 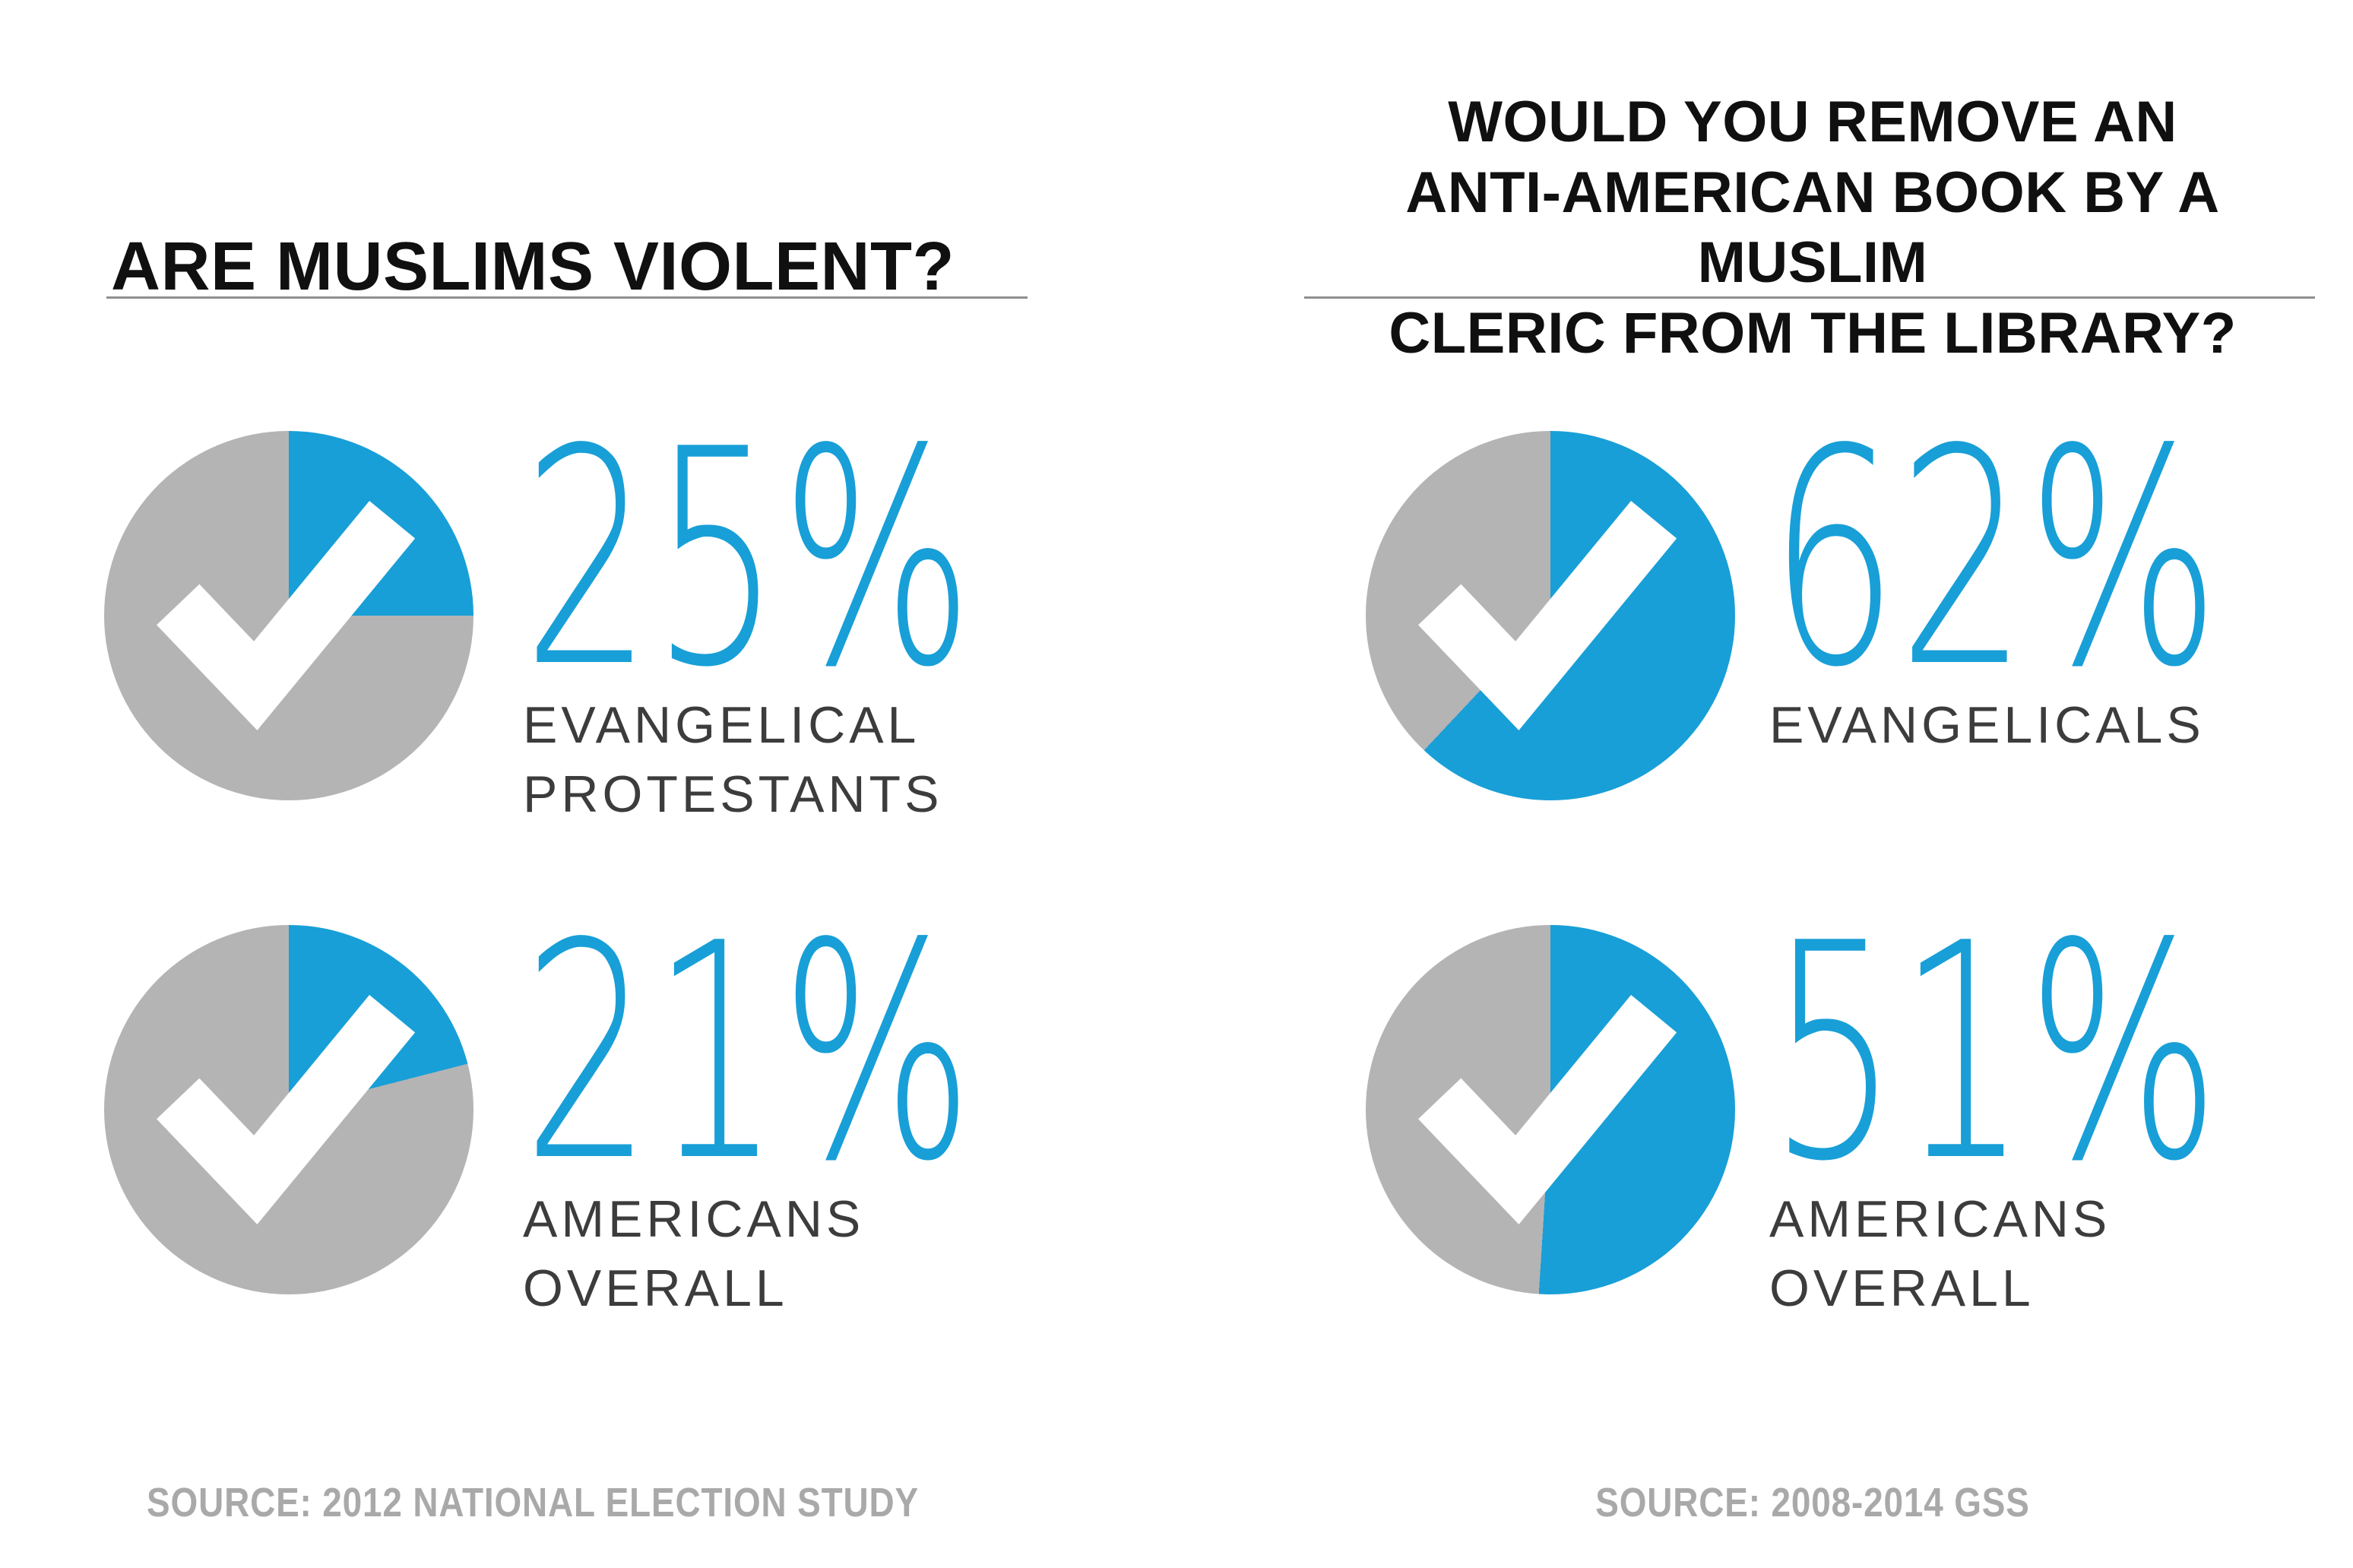 What do you see at coordinates (1987, 725) in the screenshot?
I see `stat-label-line: EVANGELICALS` at bounding box center [1987, 725].